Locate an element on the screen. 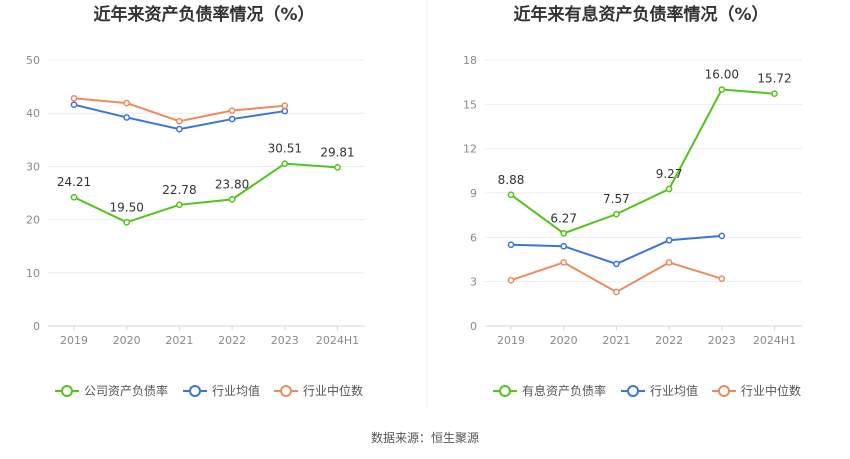  legend-item: 有息资产负债率 is located at coordinates (549, 390).